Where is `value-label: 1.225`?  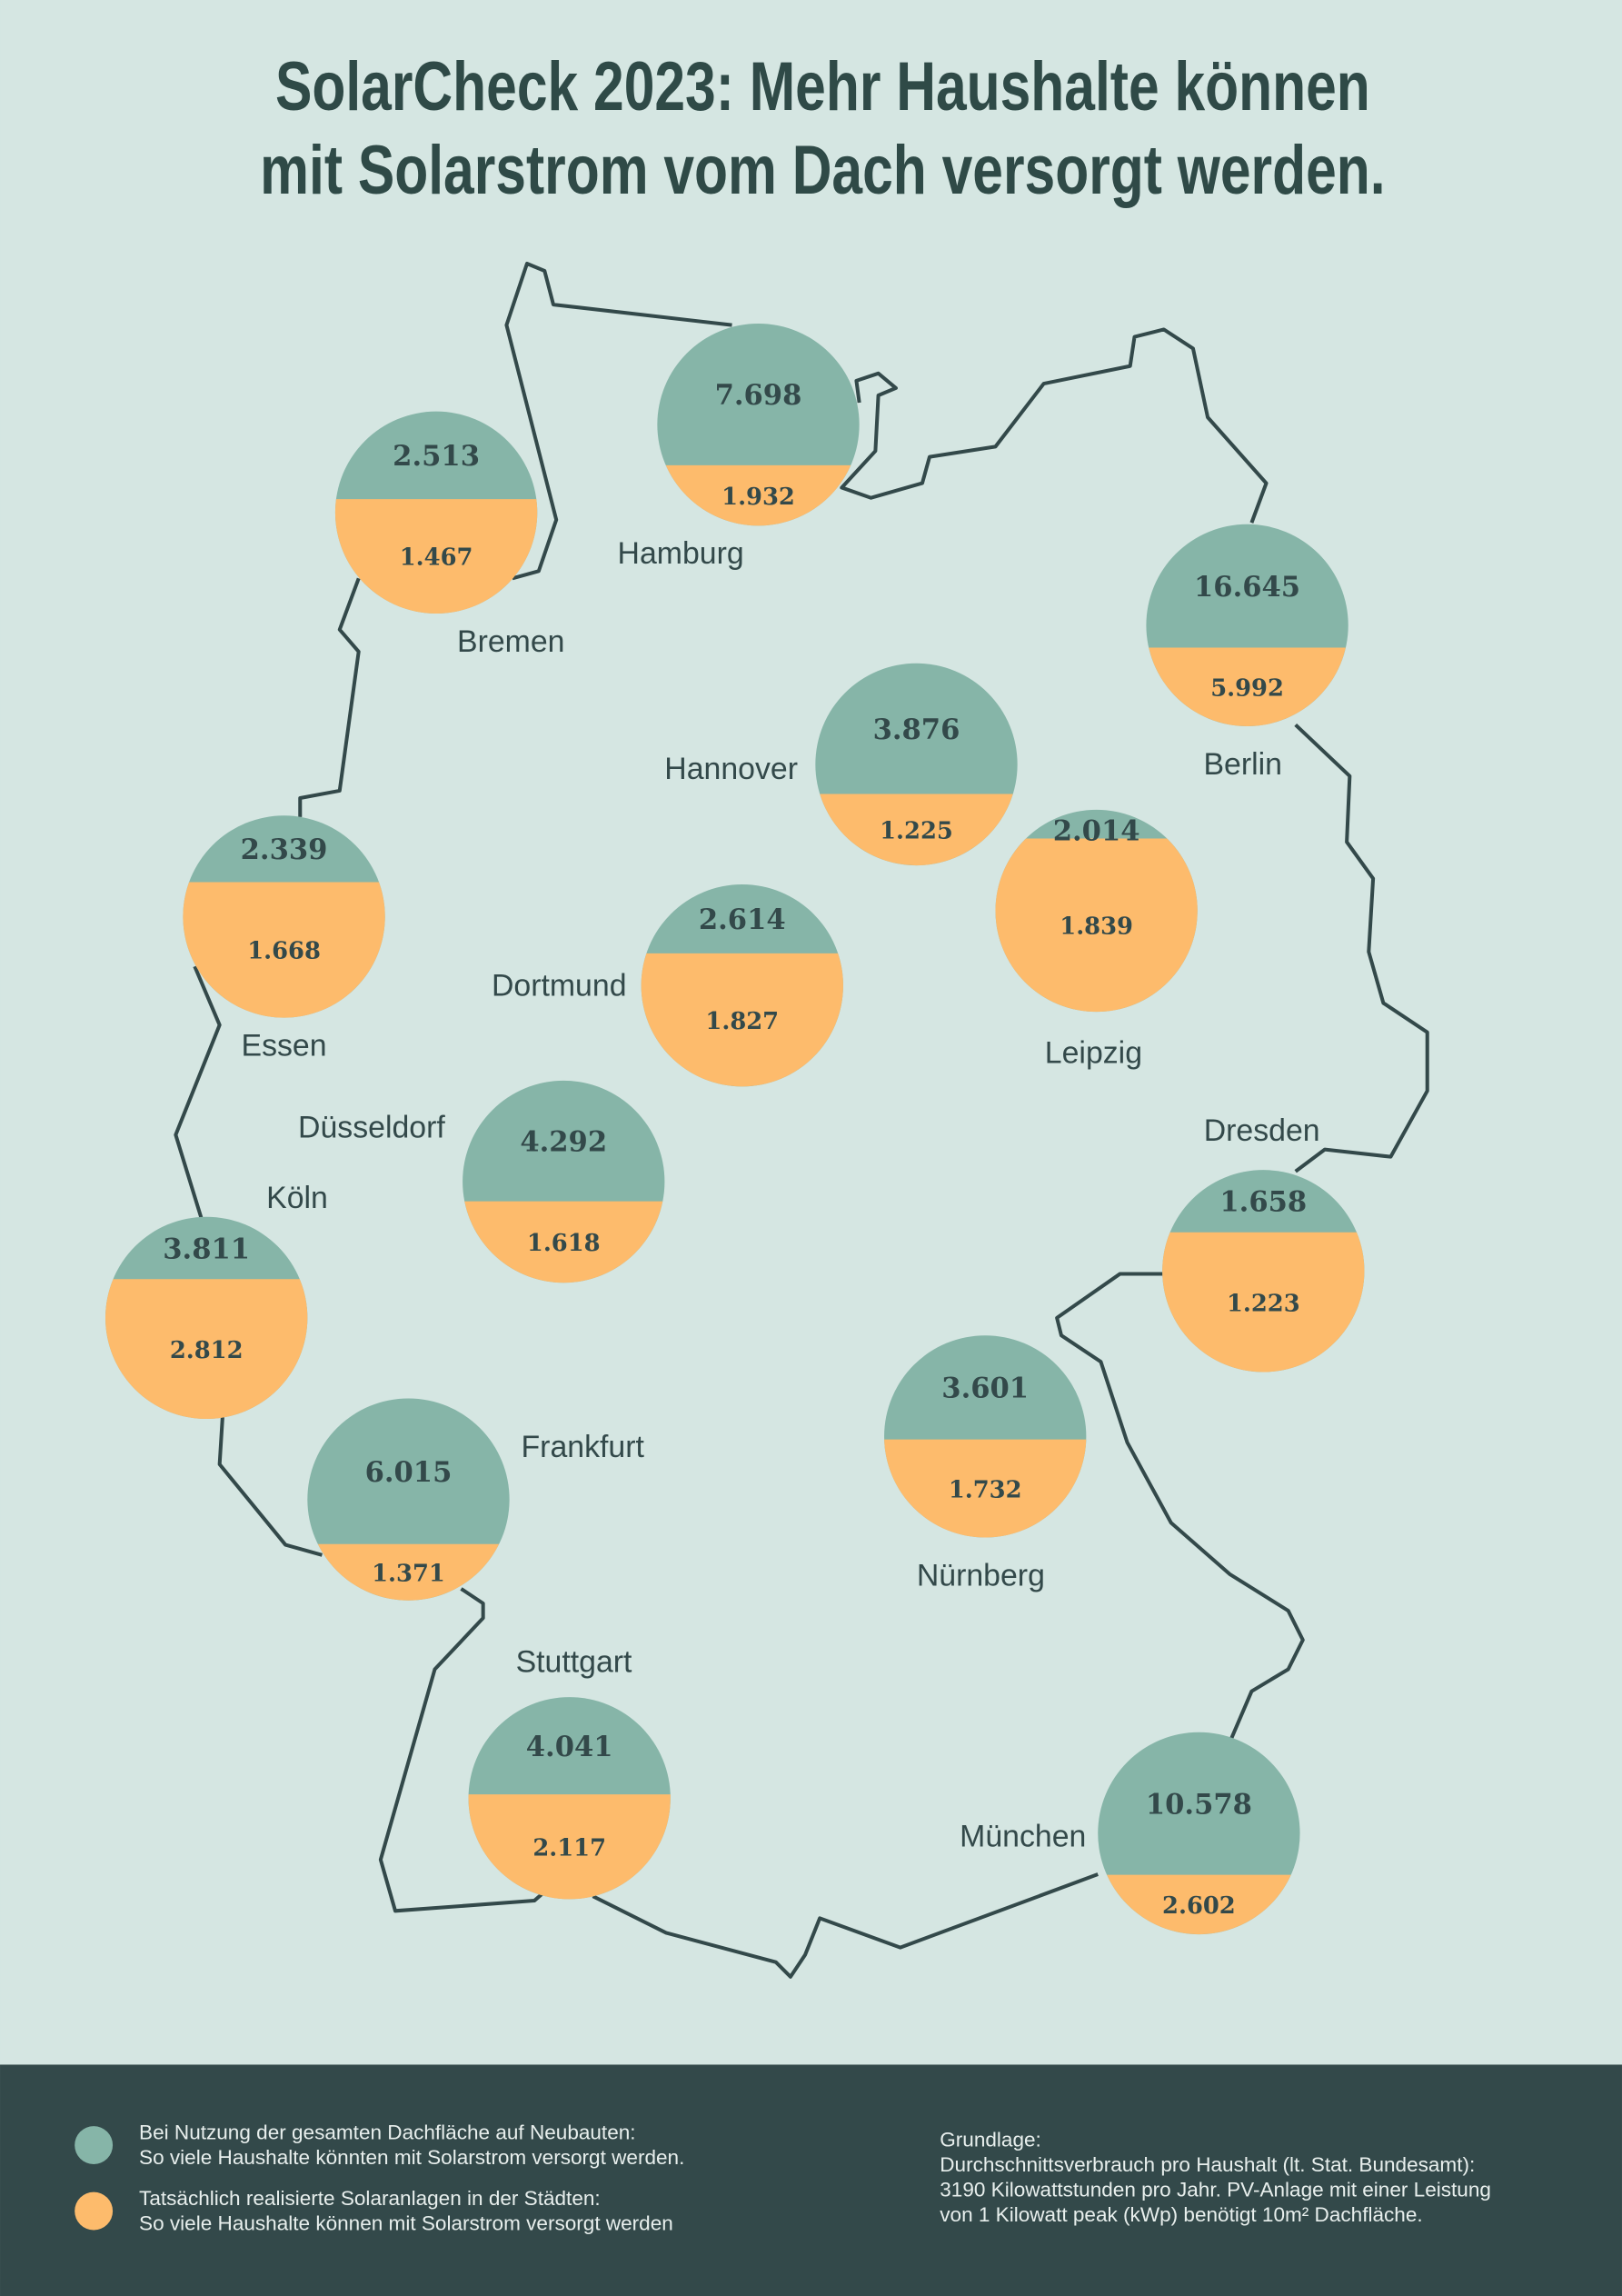
value-label: 1.225 is located at coordinates (916, 830).